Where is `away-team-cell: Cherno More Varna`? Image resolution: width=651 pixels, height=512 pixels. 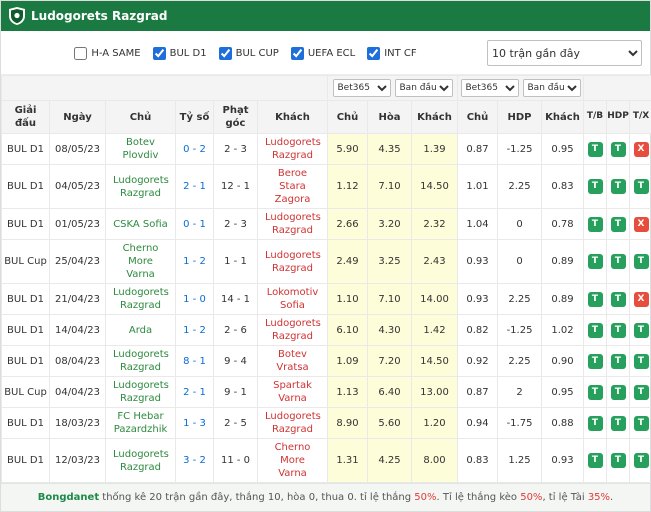
away-team-cell: Cherno More Varna is located at coordinates (293, 461).